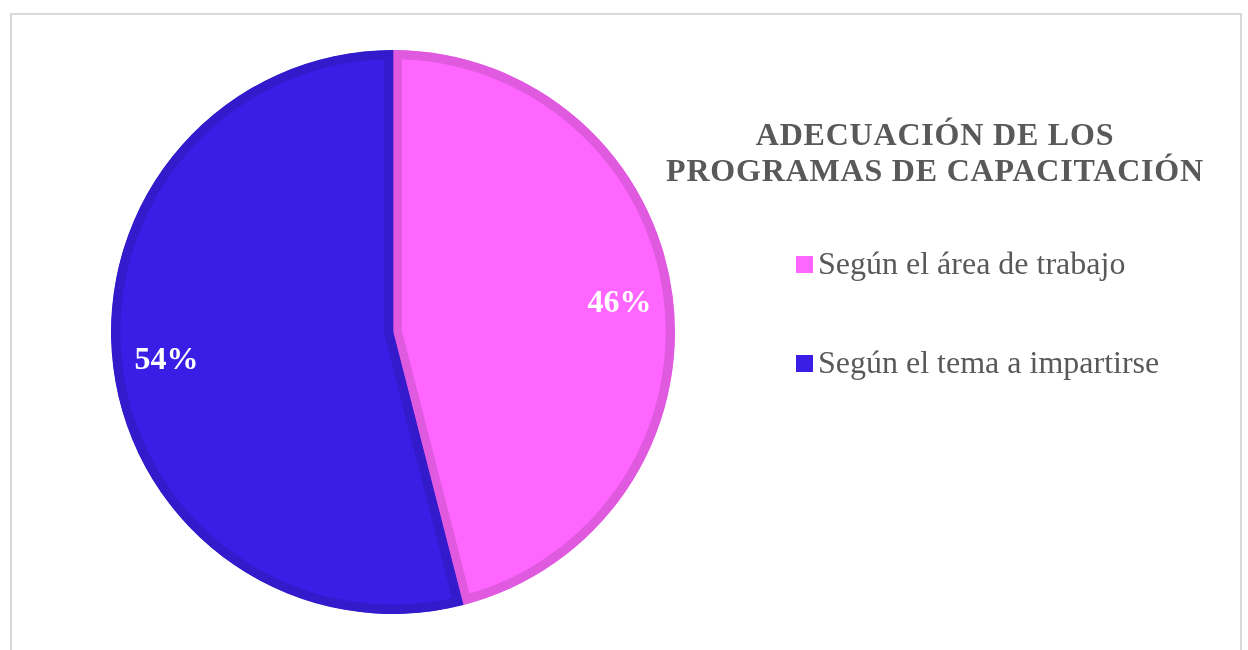 This screenshot has width=1248, height=650. I want to click on data-label: 46%, so click(619, 300).